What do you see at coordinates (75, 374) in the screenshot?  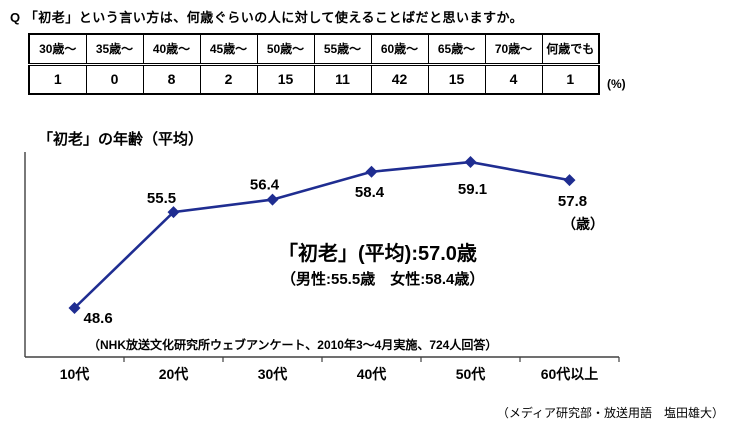 I see `x-axis-label: 10代` at bounding box center [75, 374].